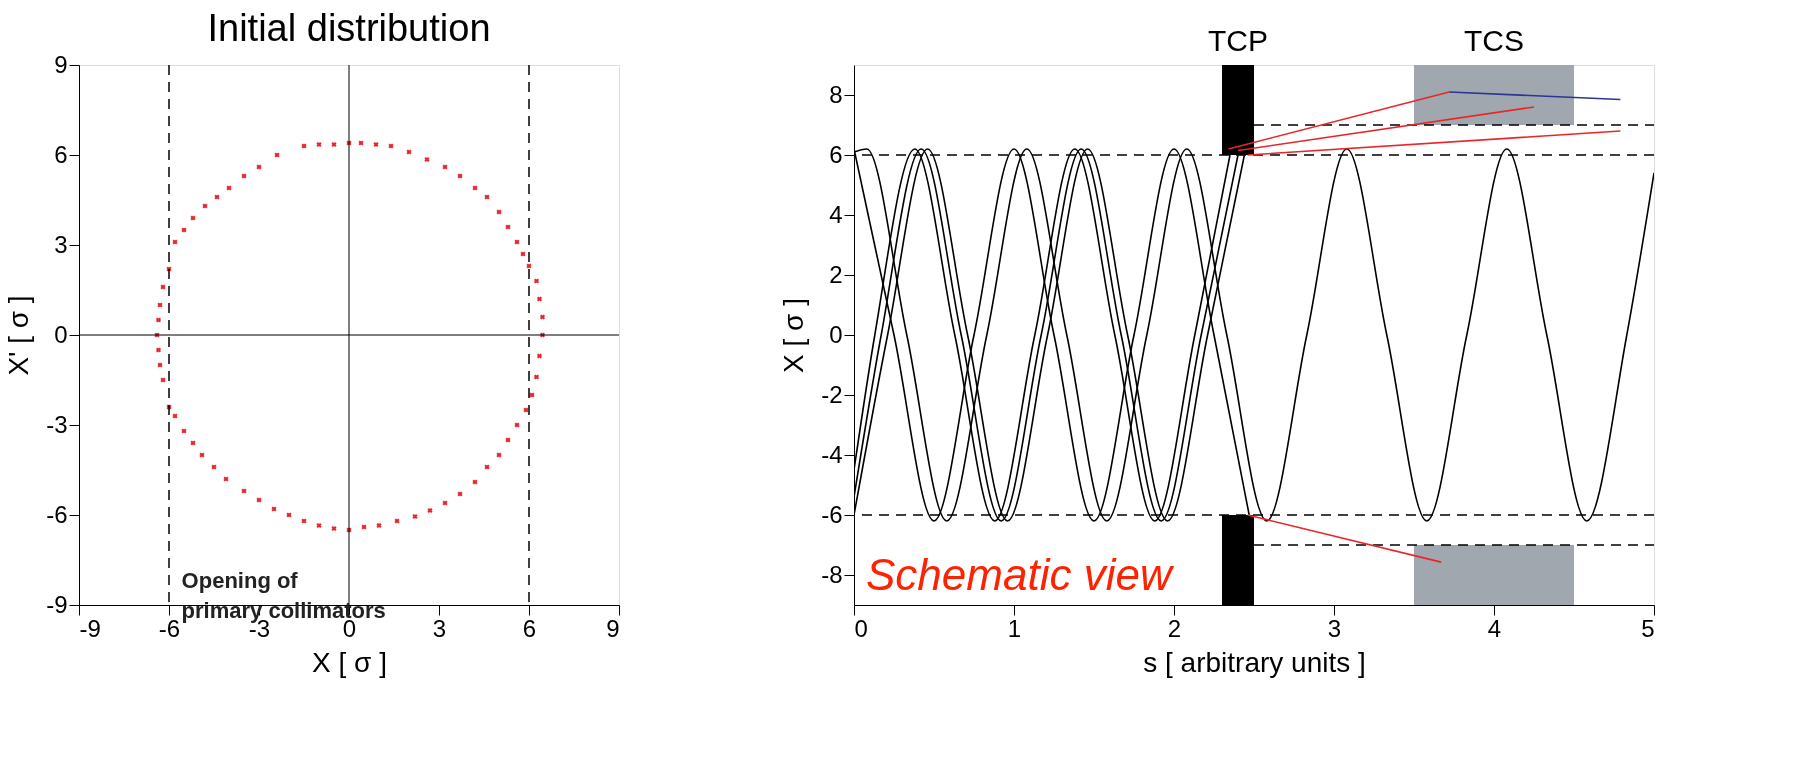 The width and height of the screenshot is (1814, 769). What do you see at coordinates (1254, 662) in the screenshot?
I see `x-axis-title: s [ arbitrary units ]` at bounding box center [1254, 662].